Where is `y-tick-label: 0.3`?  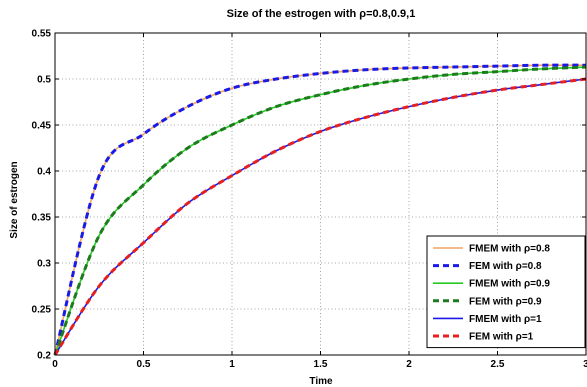 y-tick-label: 0.3 is located at coordinates (44, 264).